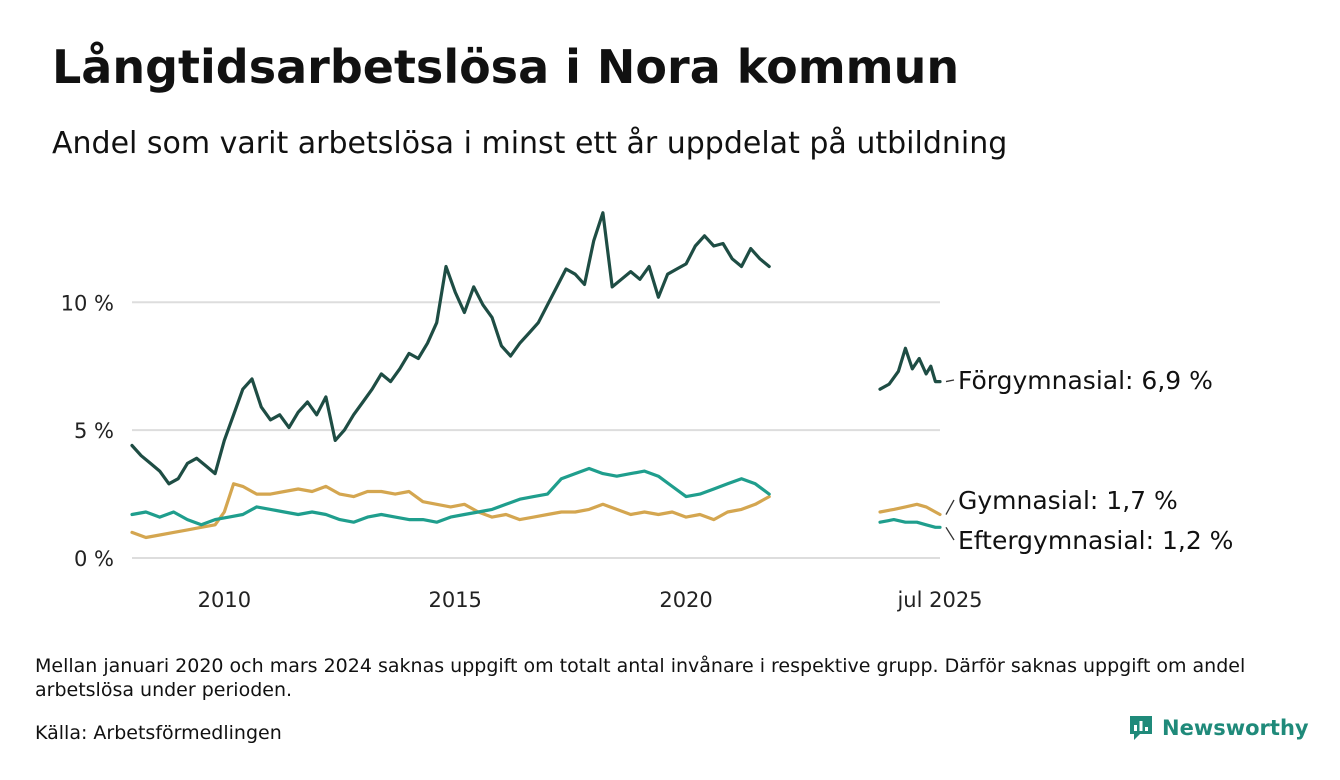 The height and width of the screenshot is (780, 1340). I want to click on series-line-förgymnasial-segment-1, so click(910, 368).